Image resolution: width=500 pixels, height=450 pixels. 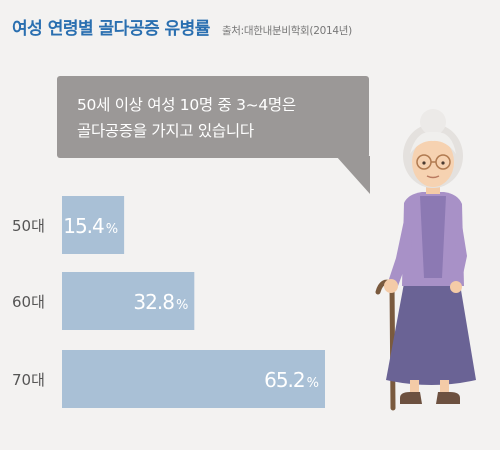 What do you see at coordinates (186, 118) in the screenshot?
I see `bubble-text: 50세 이상 여성 10명 중 3~4명은 골다공증을 가지고 있습니다` at bounding box center [186, 118].